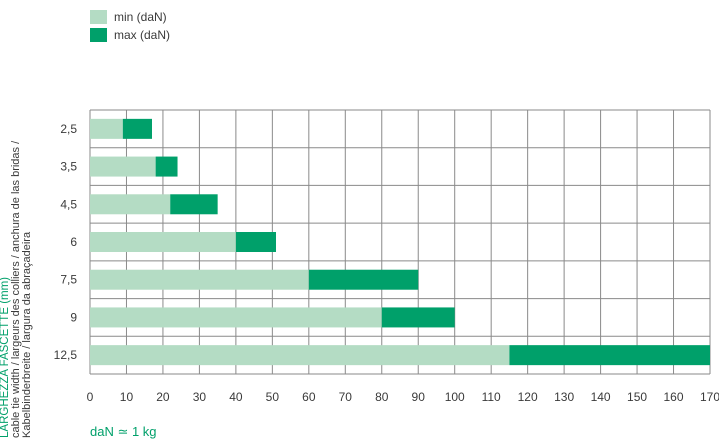 The height and width of the screenshot is (448, 719). I want to click on legend-label-max: max (daN), so click(142, 35).